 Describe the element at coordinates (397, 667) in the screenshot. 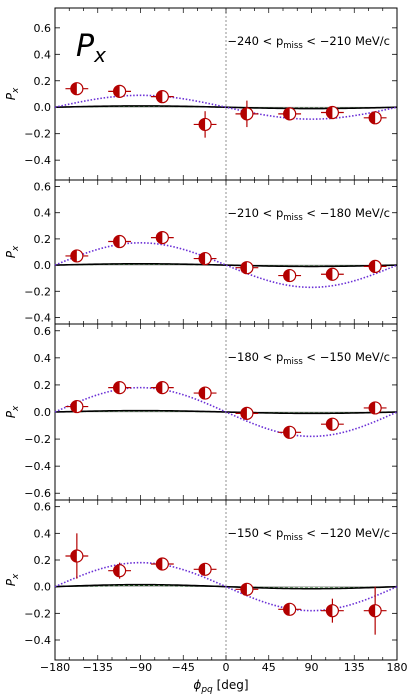

I see `x-tick-label: 180` at that location.